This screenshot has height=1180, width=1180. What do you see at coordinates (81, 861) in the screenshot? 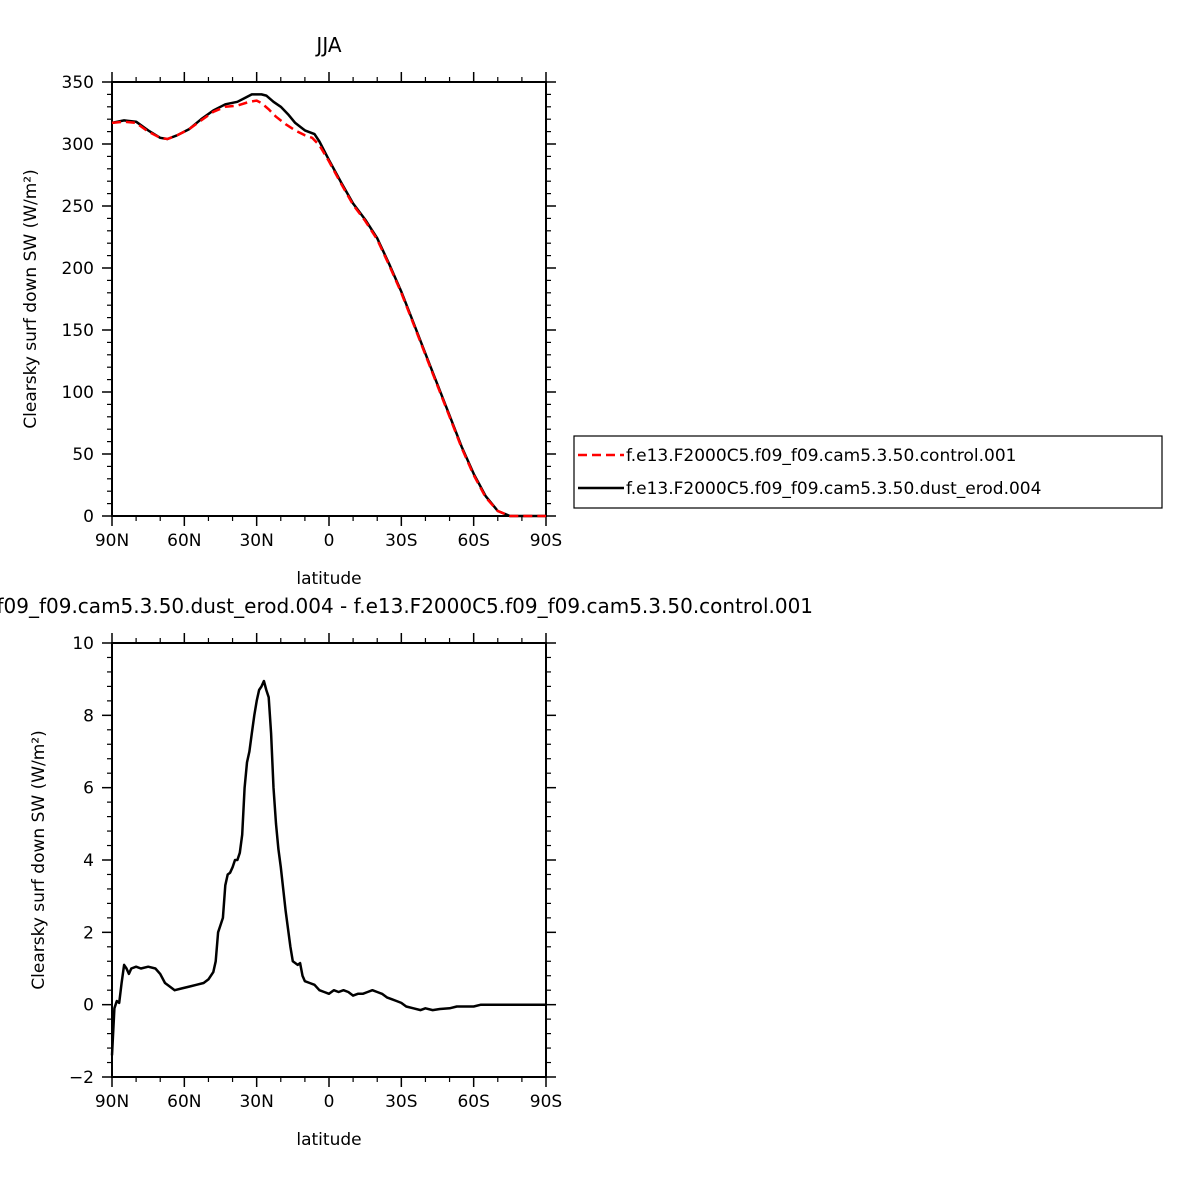
I see `bottom-y-tick-labels: −2 0 2 4 6 8 10` at bounding box center [81, 861].